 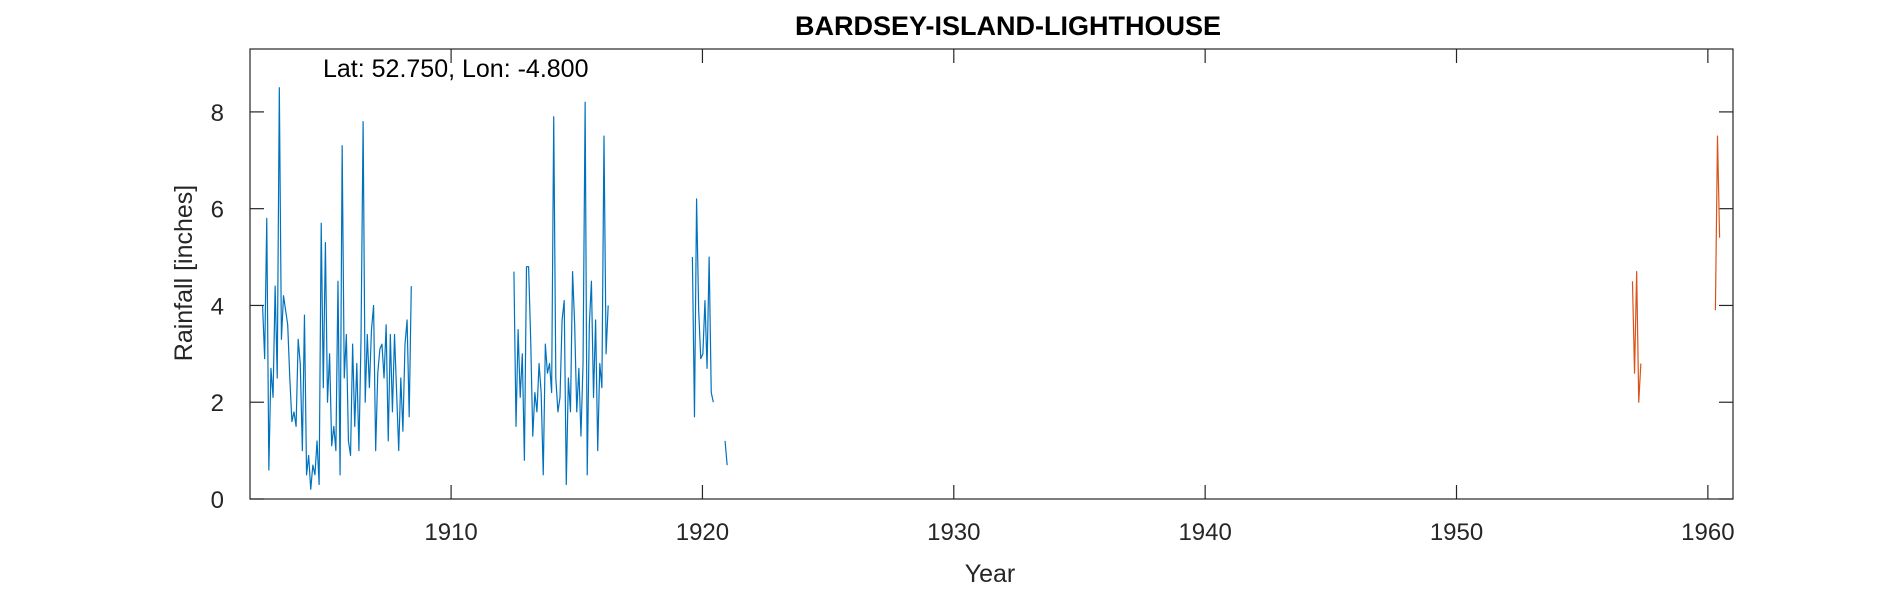 I want to click on x-tick-label: 1930, so click(x=953, y=532).